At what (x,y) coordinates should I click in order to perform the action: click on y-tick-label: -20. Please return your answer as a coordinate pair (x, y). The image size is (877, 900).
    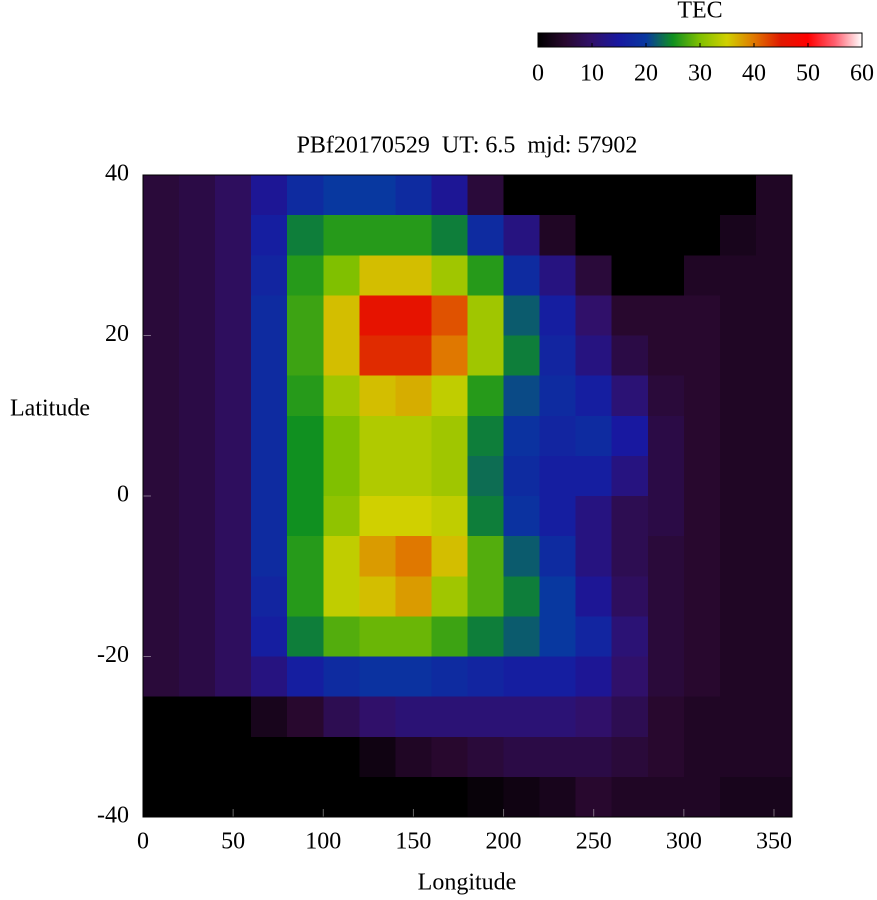
    Looking at the image, I should click on (113, 655).